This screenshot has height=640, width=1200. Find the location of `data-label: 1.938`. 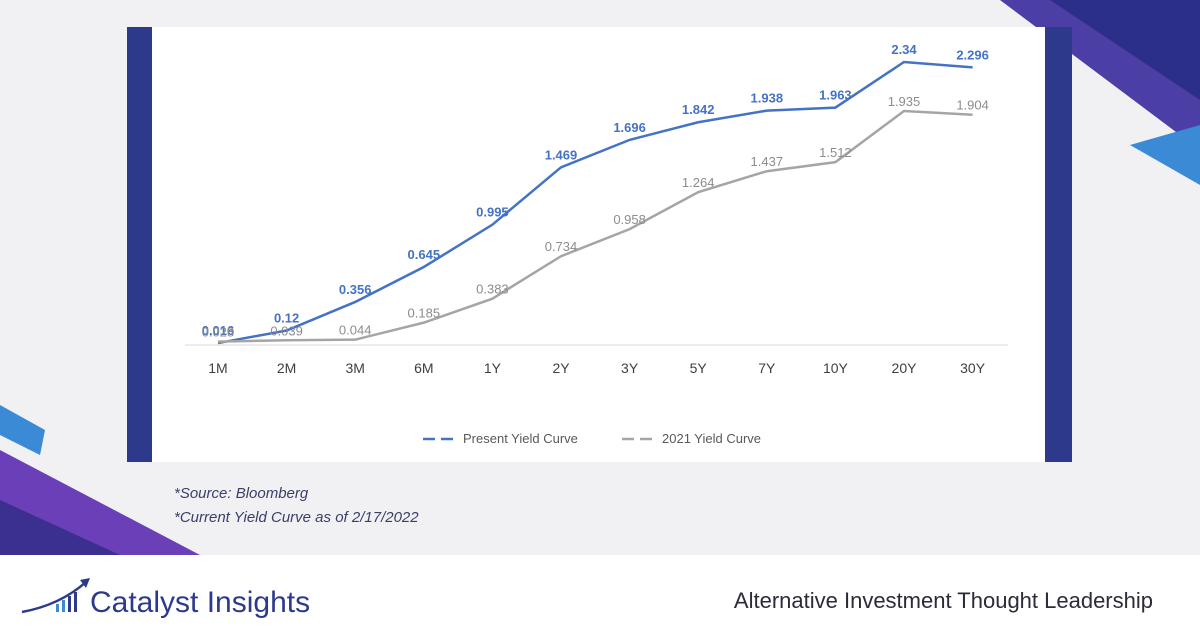

data-label: 1.938 is located at coordinates (767, 98).